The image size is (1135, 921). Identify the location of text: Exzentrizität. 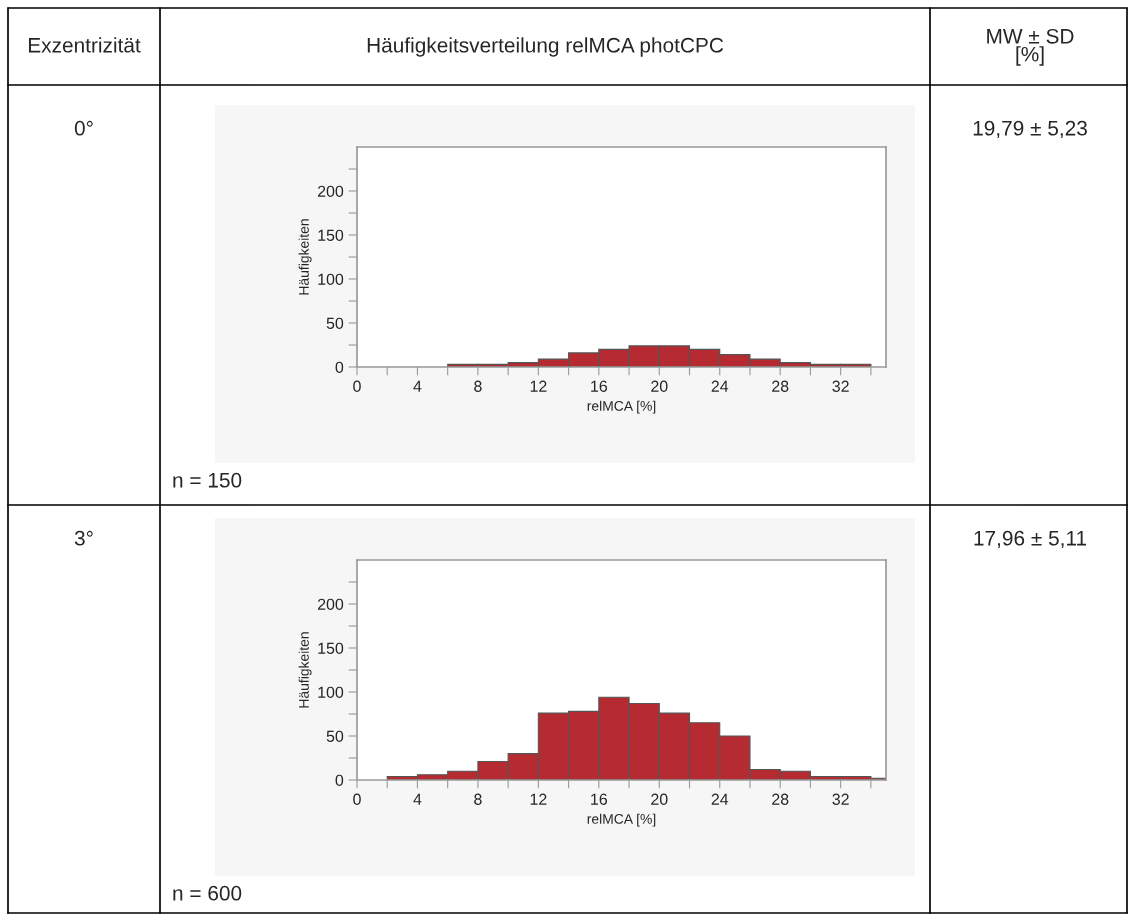
(84, 45).